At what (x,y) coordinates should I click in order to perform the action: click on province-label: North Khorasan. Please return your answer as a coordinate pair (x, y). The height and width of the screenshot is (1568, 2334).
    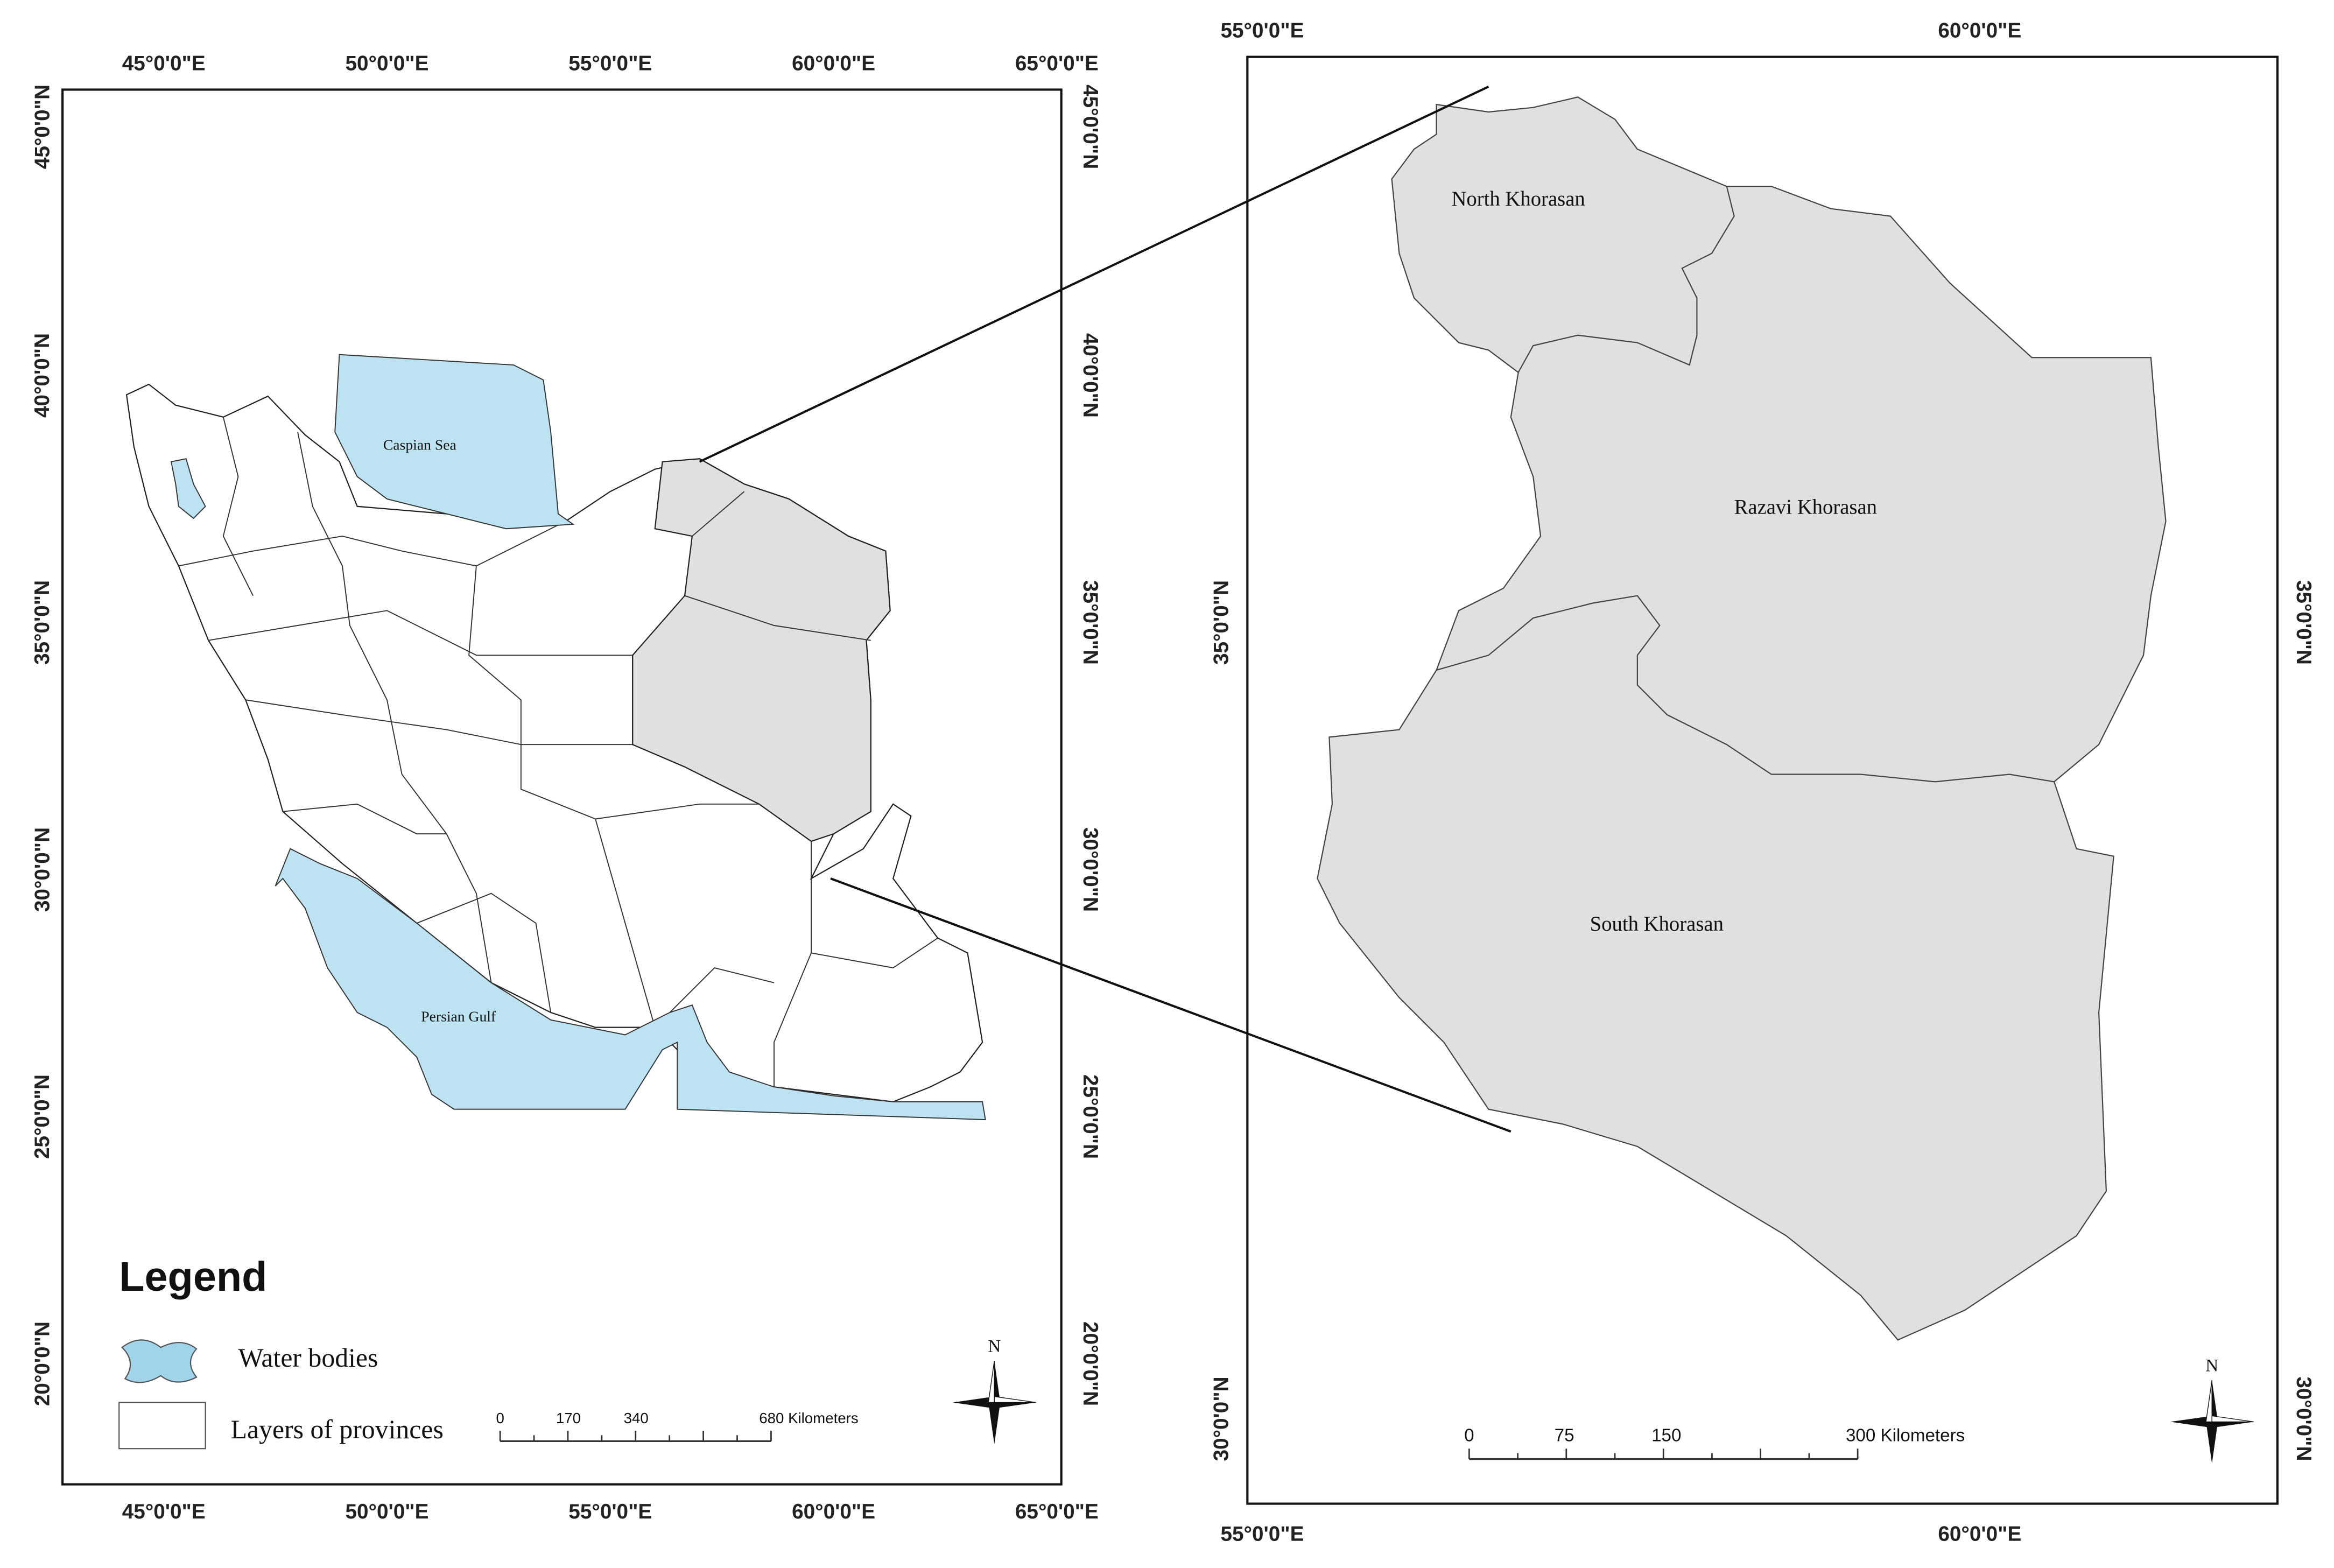
    Looking at the image, I should click on (1518, 199).